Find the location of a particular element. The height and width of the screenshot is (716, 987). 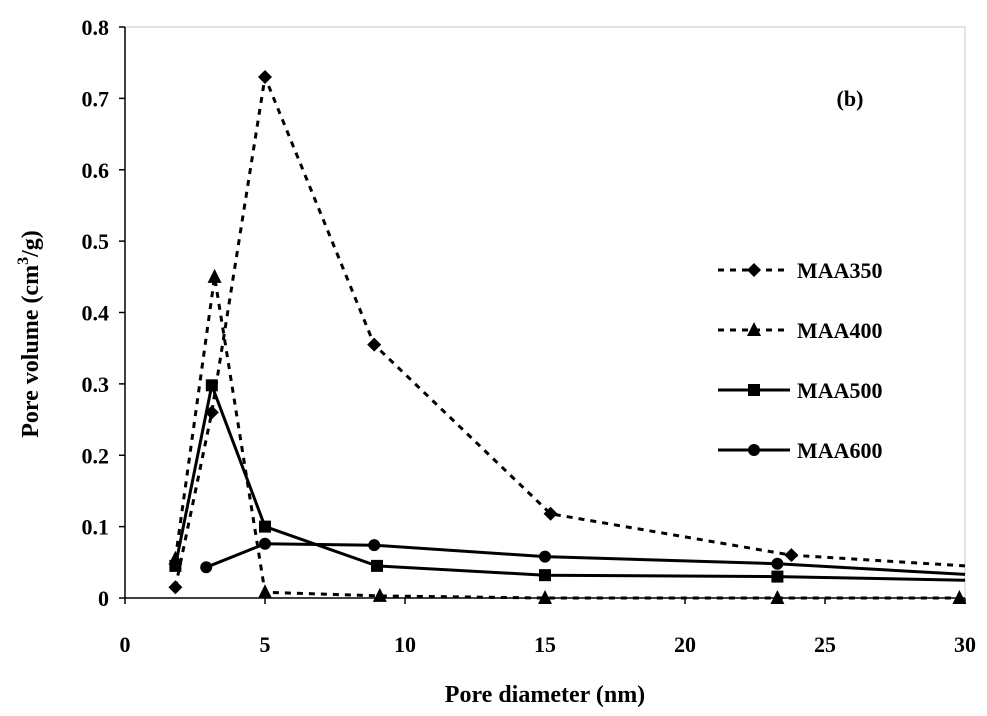

y-tick-label: 0.2 is located at coordinates (96, 455).